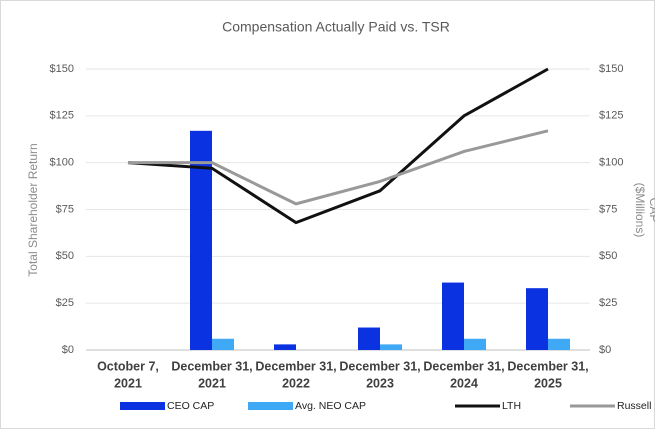 The width and height of the screenshot is (655, 429). I want to click on y-tick-label: $100, so click(62, 163).